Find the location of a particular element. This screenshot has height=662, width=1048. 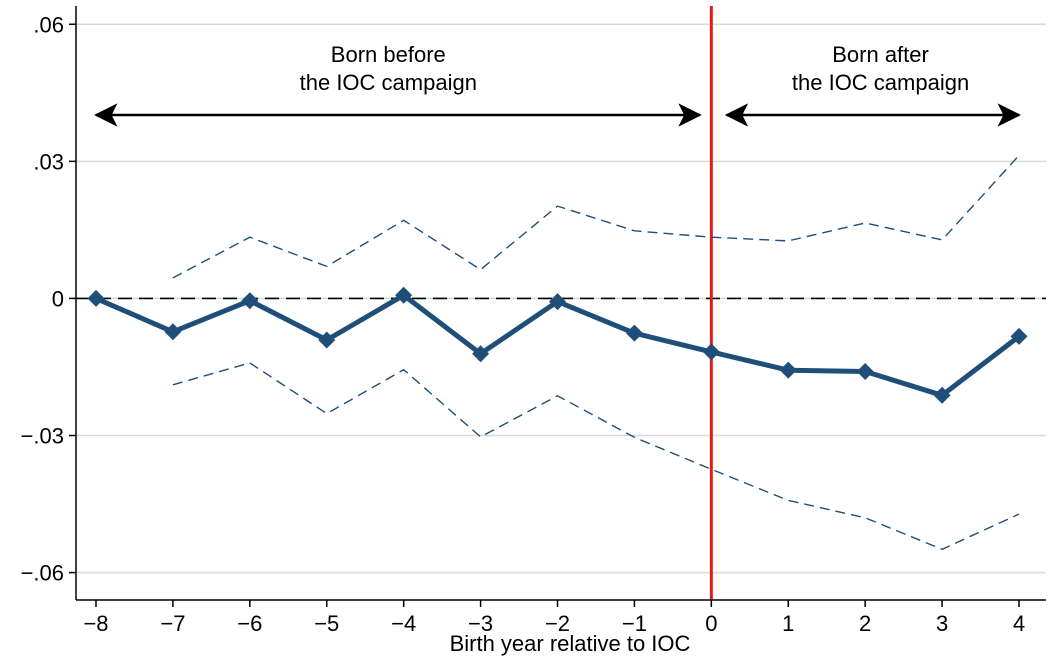

x-tick-label: −2 is located at coordinates (557, 623).